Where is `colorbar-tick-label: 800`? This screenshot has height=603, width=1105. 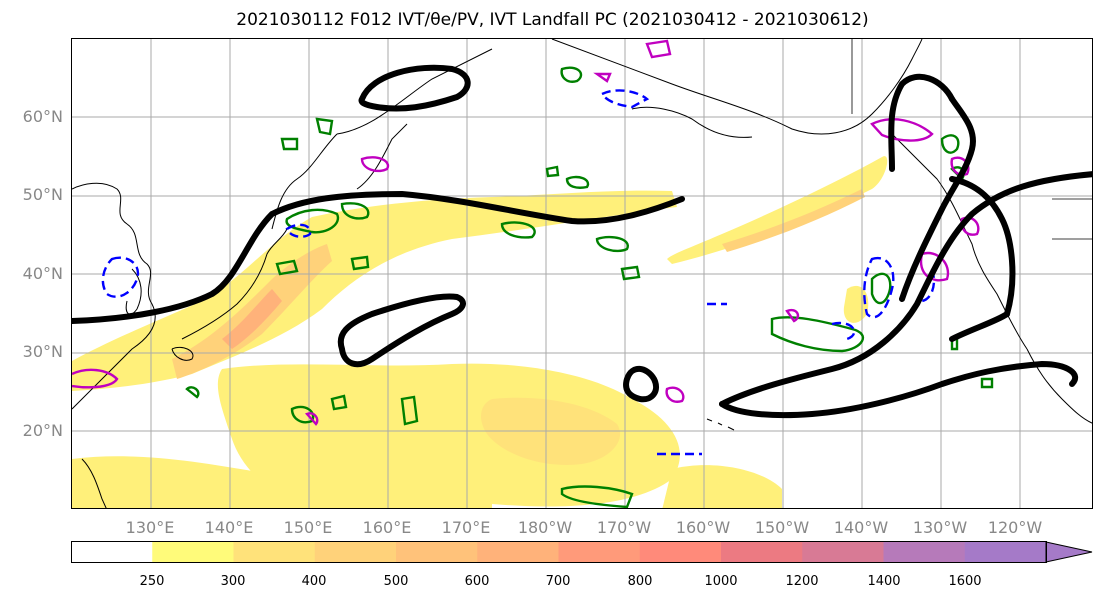 colorbar-tick-label: 800 is located at coordinates (640, 581).